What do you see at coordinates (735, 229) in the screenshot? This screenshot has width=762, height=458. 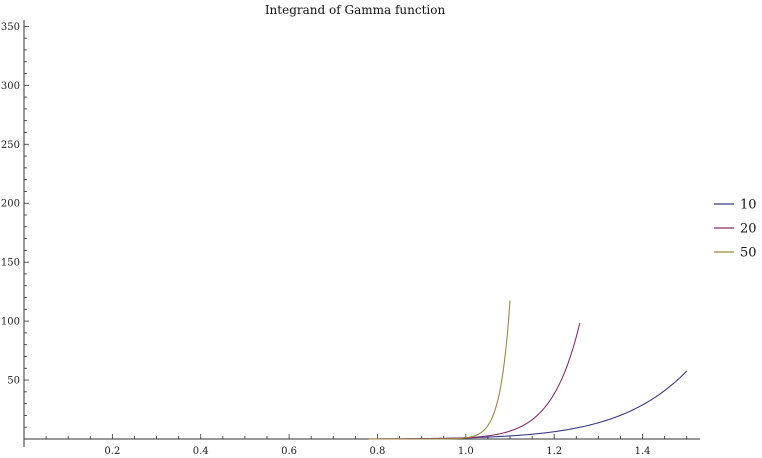 I see `legend: 10 20 50` at bounding box center [735, 229].